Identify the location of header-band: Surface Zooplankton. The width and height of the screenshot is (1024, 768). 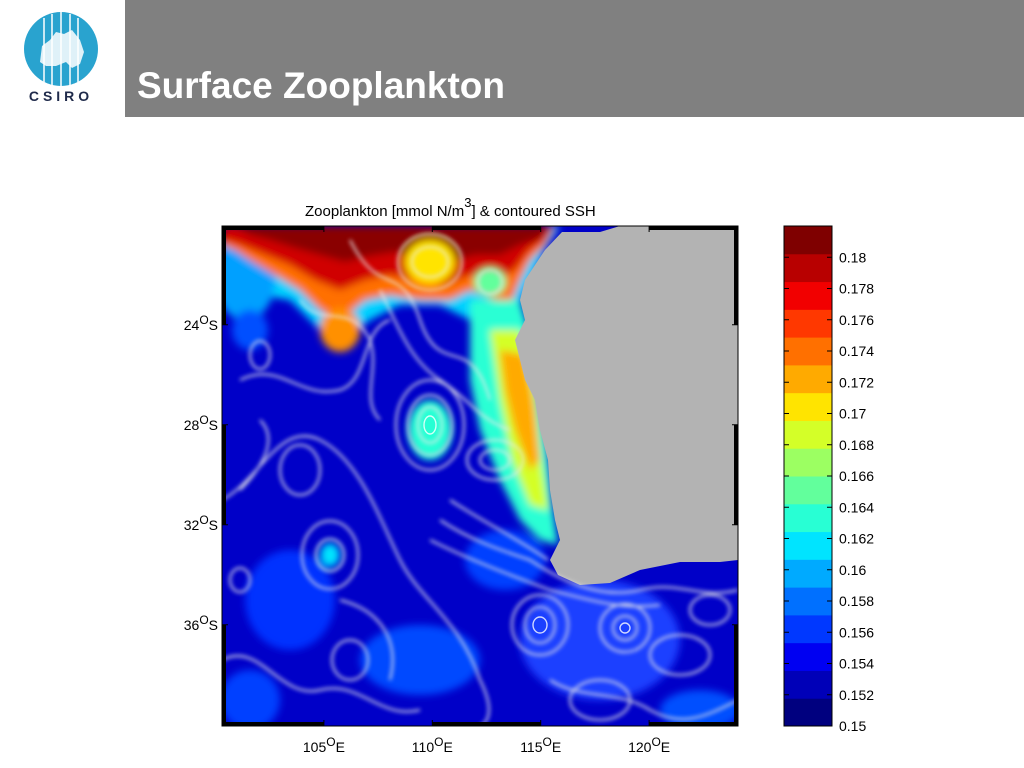
(574, 58).